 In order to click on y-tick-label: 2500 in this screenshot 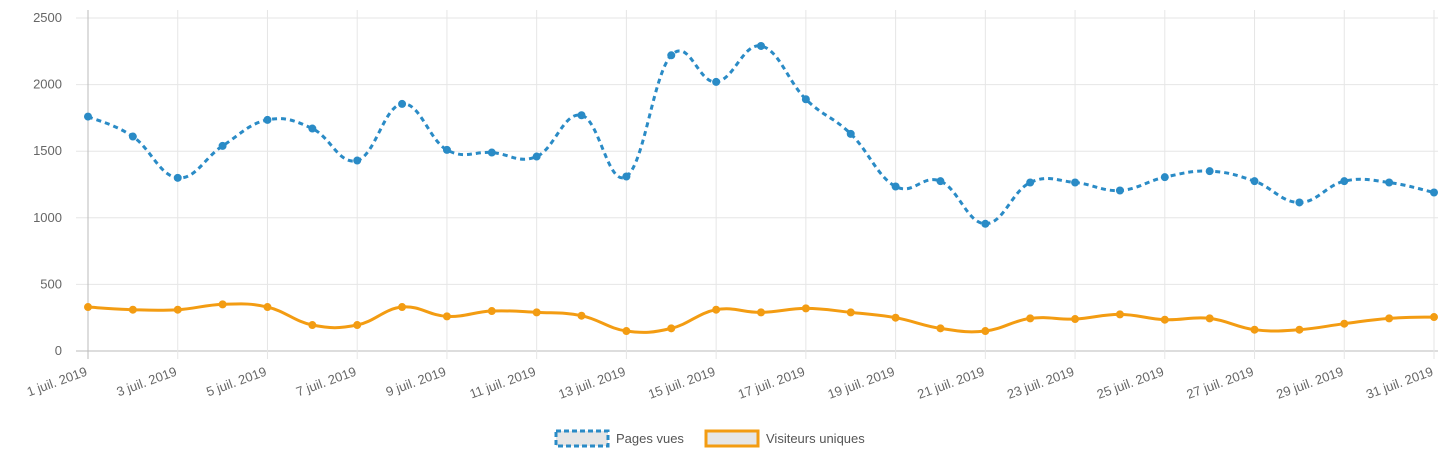, I will do `click(47, 17)`.